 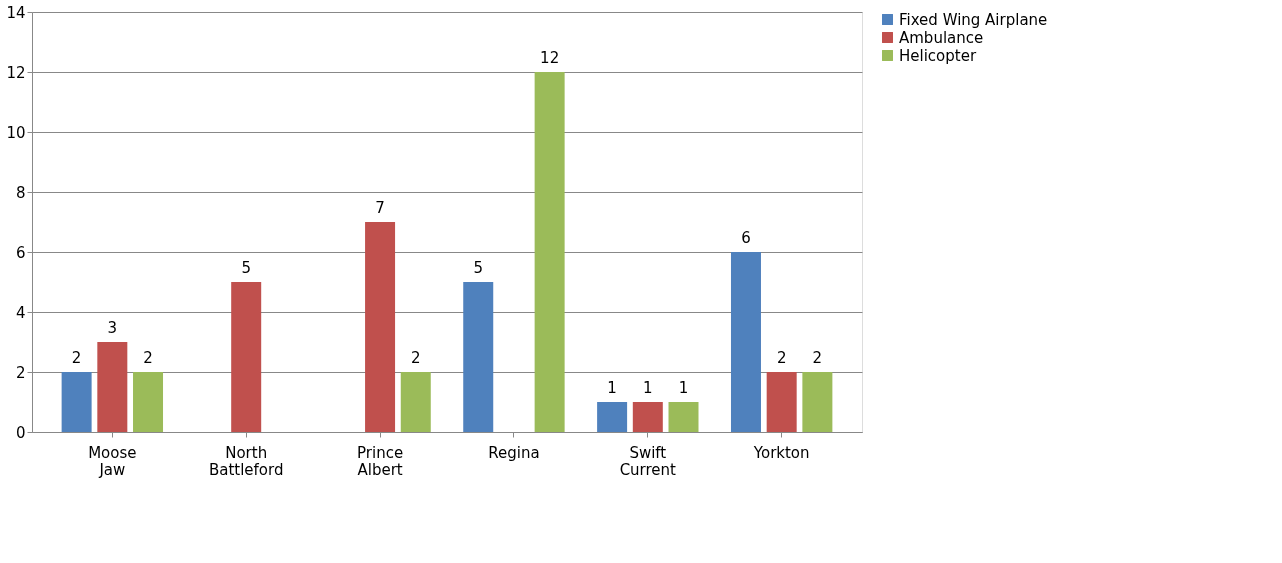 I want to click on data-label: 7, so click(x=380, y=208).